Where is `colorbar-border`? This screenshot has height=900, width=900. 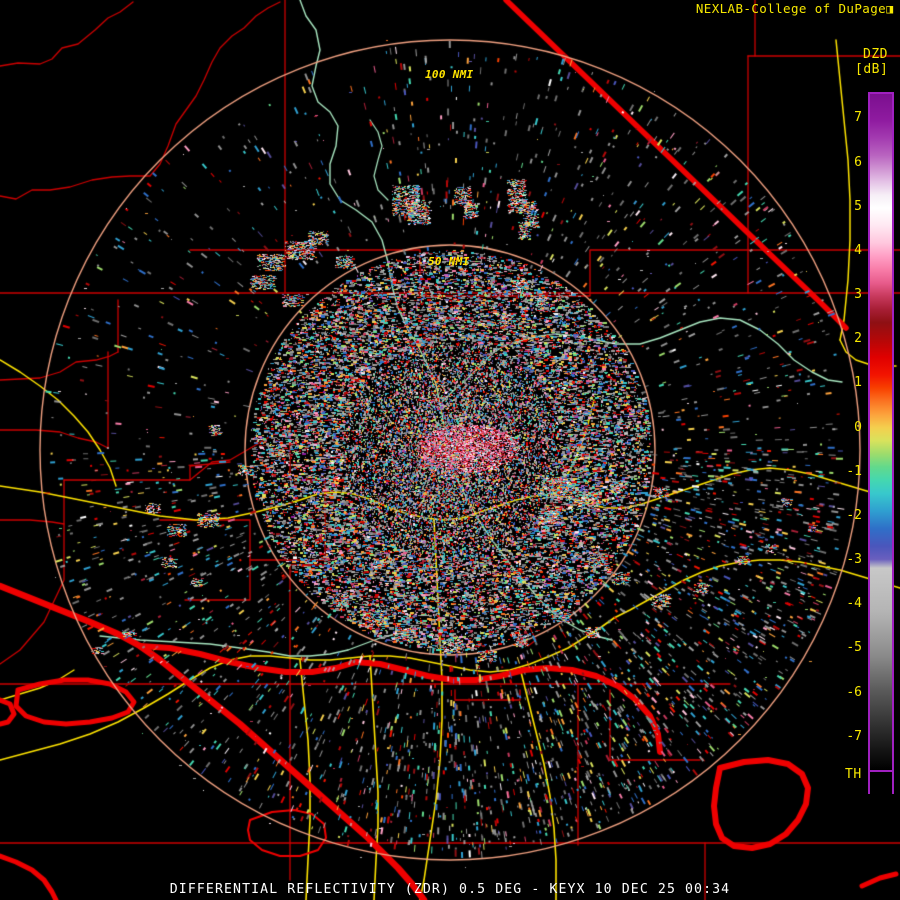 colorbar-border is located at coordinates (881, 432).